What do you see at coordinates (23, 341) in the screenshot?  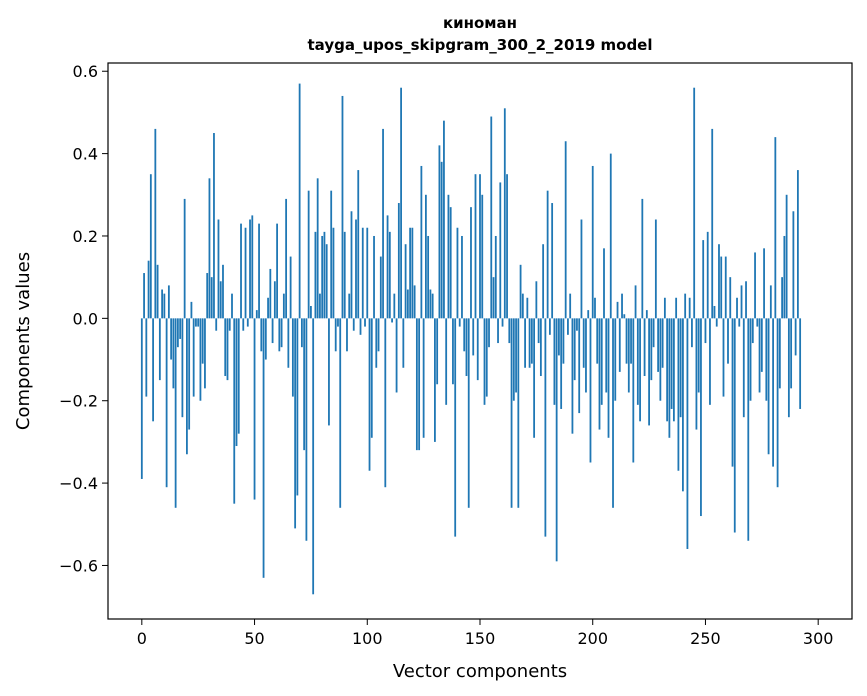 I see `y-axis-label: Components values` at bounding box center [23, 341].